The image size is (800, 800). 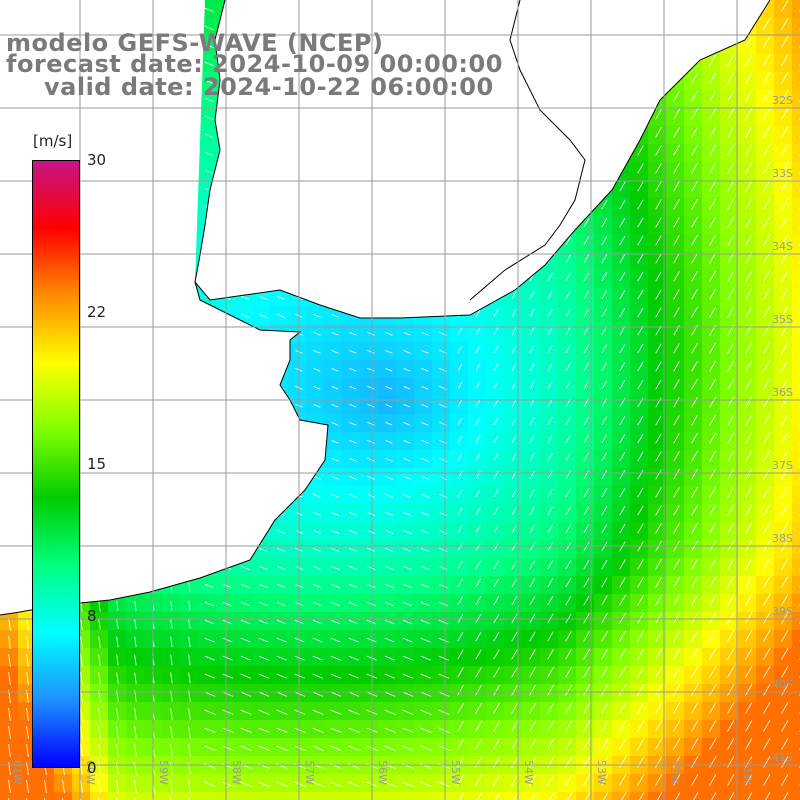 What do you see at coordinates (782, 100) in the screenshot?
I see `latitude-label: 32S` at bounding box center [782, 100].